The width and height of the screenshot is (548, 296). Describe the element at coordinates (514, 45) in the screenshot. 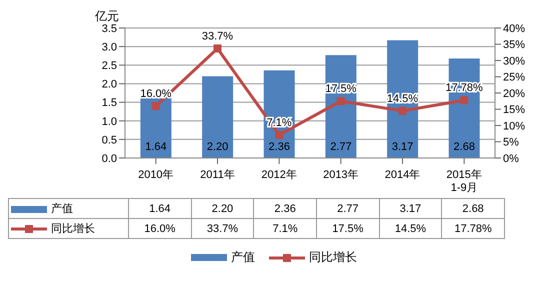

I see `y2-tick-label: 35%` at that location.